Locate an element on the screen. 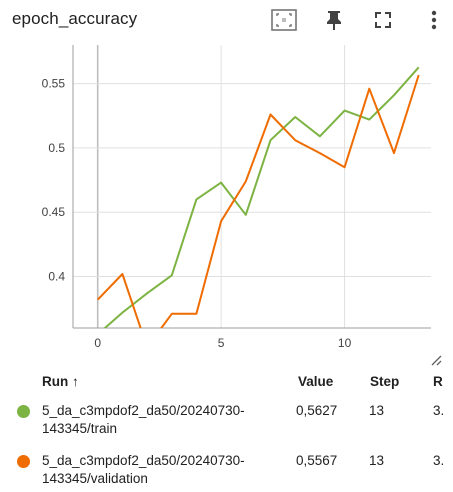 This screenshot has width=453, height=492. y-tick-label: 0.4 is located at coordinates (56, 277).